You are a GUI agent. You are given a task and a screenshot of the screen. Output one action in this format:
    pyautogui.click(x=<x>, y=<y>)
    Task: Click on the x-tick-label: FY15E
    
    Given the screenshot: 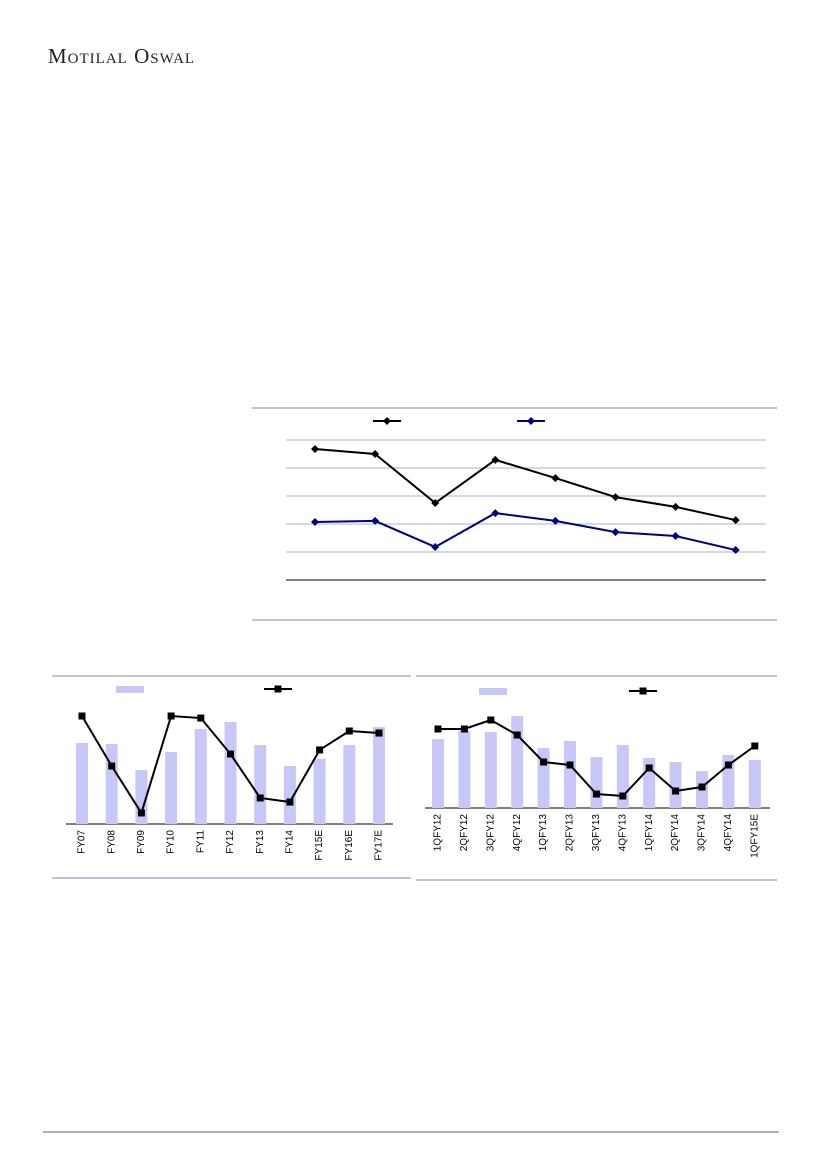 What is the action you would take?
    pyautogui.click(x=319, y=845)
    